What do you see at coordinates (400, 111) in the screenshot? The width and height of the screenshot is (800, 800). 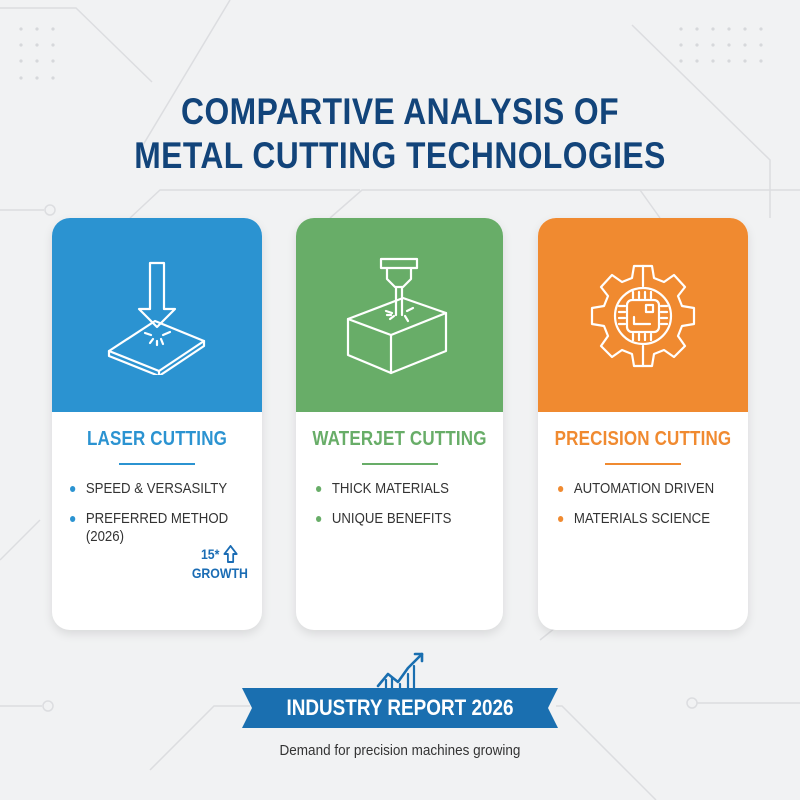 I see `title-line-1: COMPARTIVE ANALYSIS OF` at bounding box center [400, 111].